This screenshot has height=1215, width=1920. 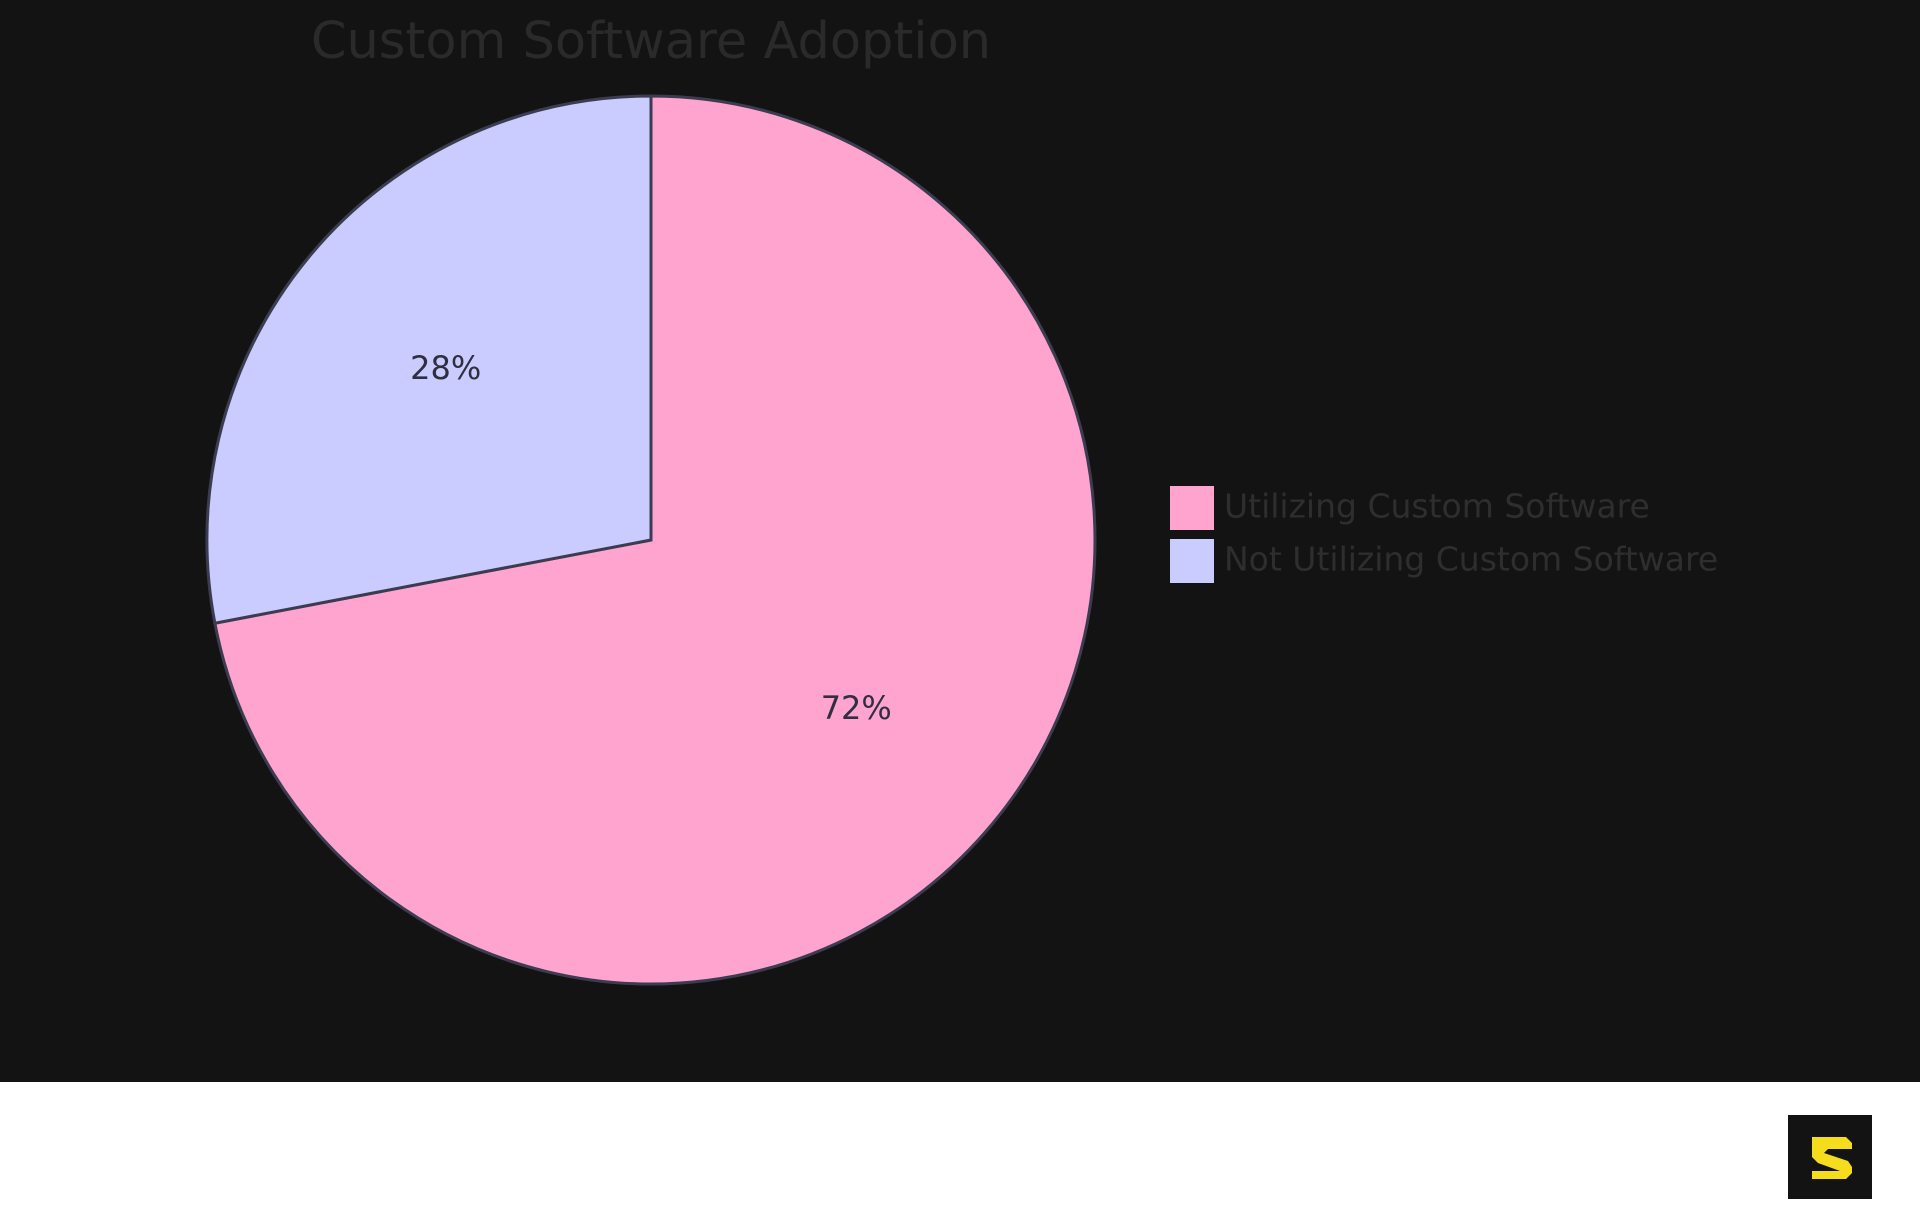 I want to click on pie-slice-labels: 72% 28%, so click(x=651, y=538).